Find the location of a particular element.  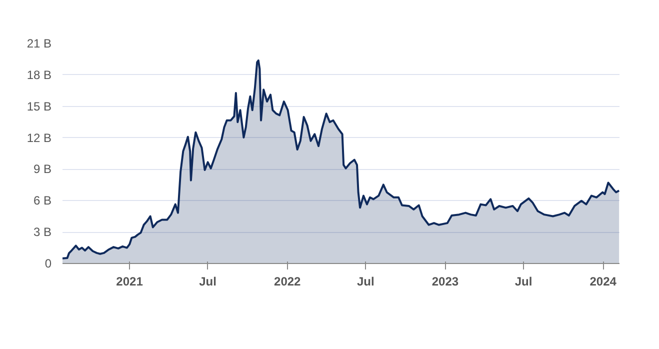

x-tick-label: 2022 is located at coordinates (288, 281).